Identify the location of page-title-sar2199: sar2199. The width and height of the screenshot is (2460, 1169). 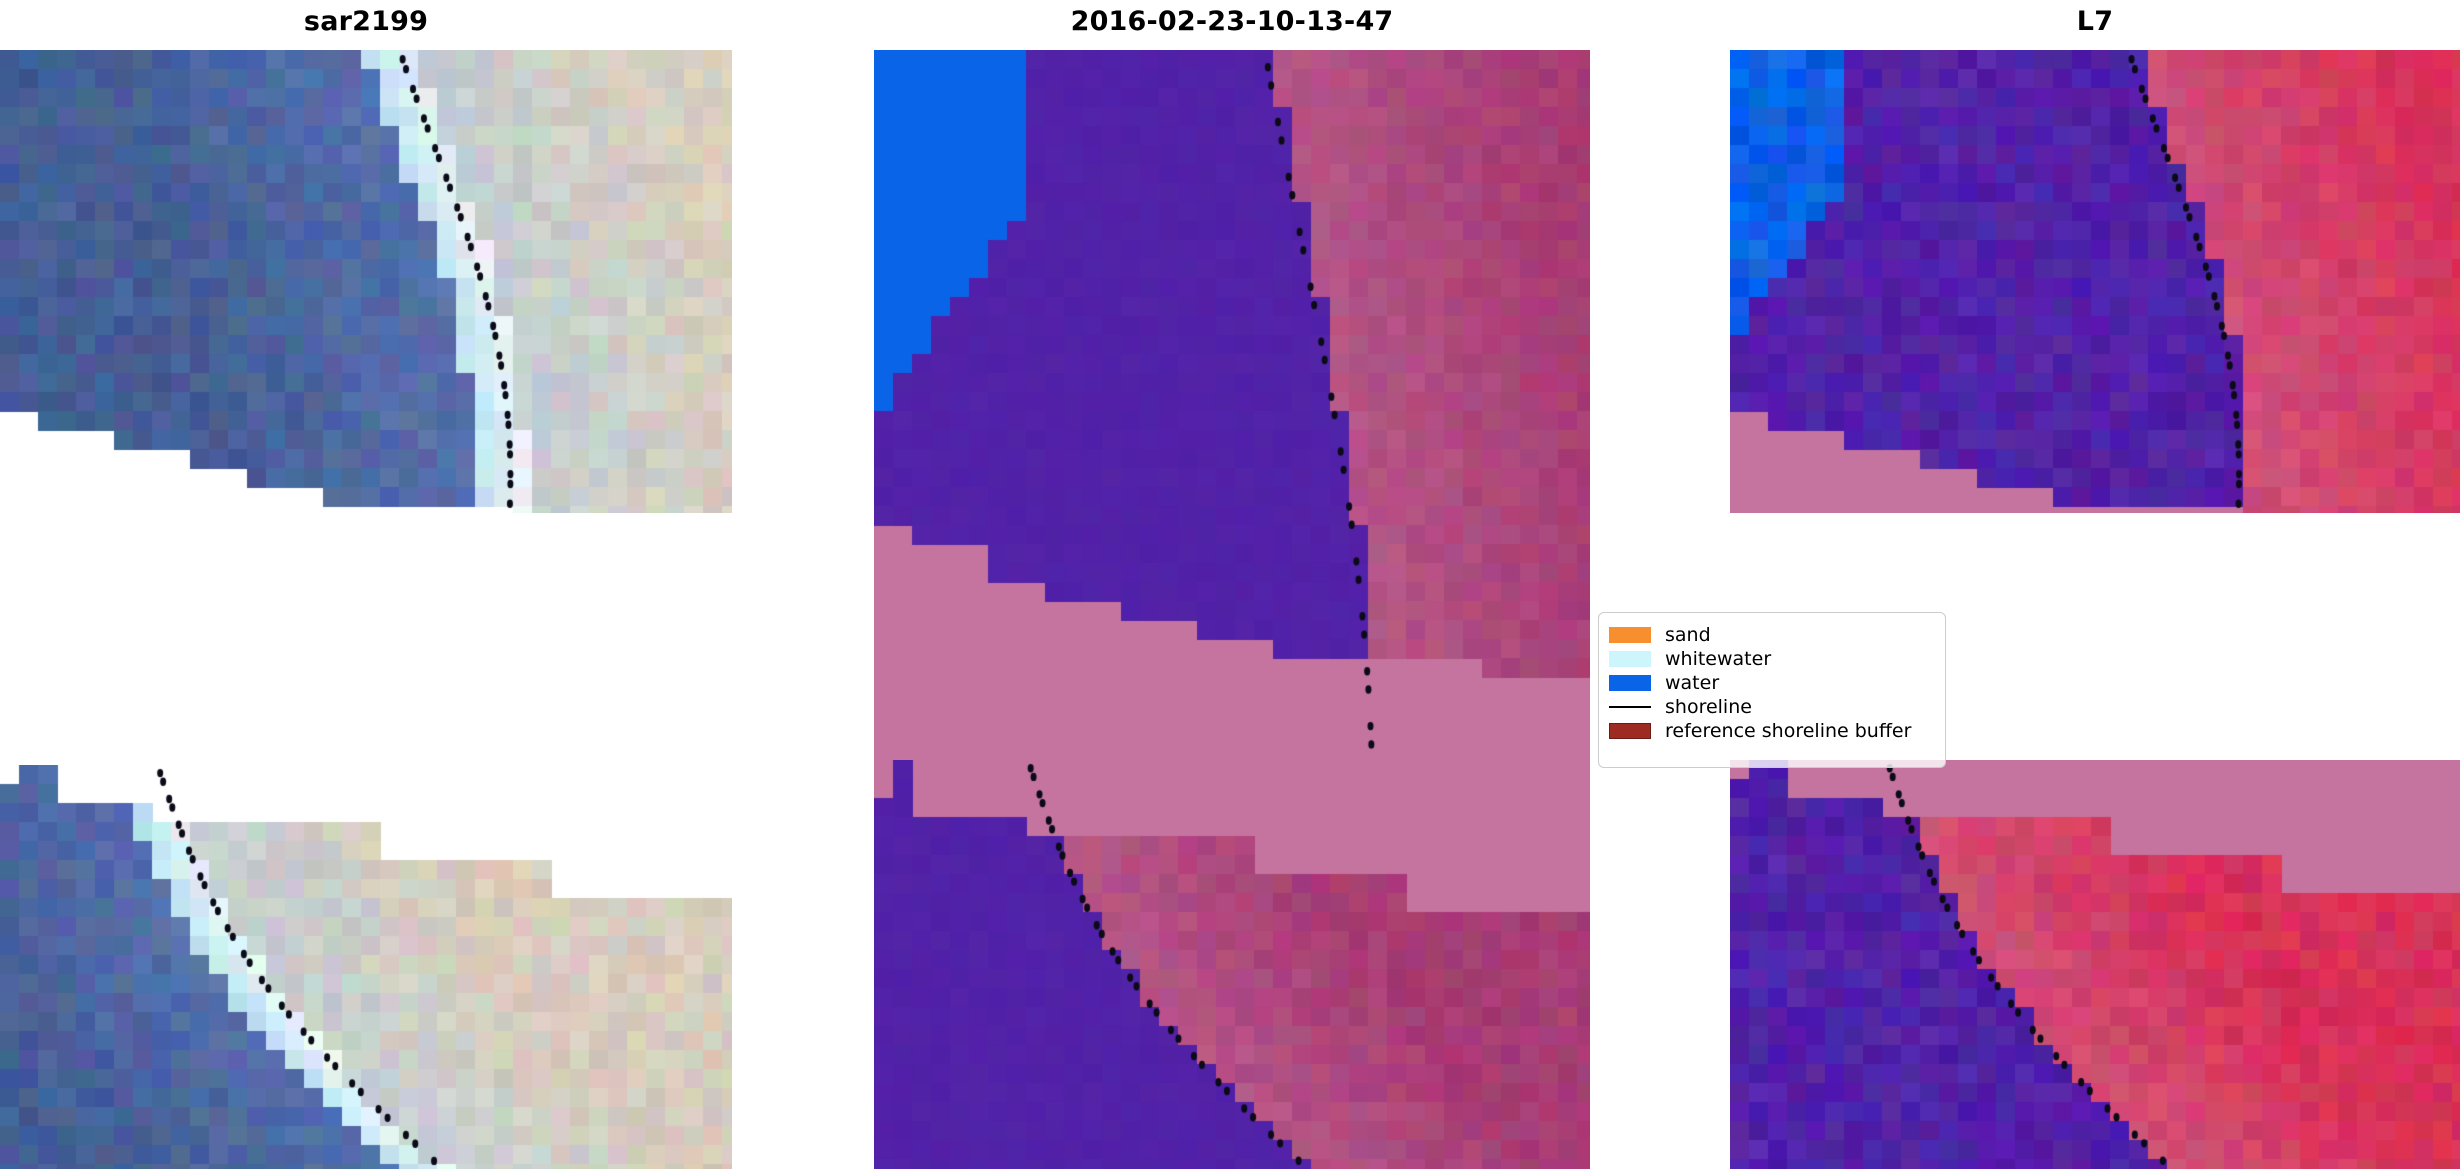
(366, 21).